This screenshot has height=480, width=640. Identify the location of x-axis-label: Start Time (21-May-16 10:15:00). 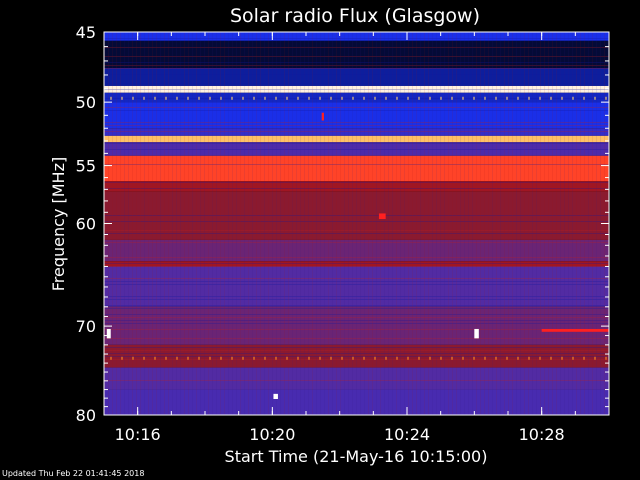
(356, 456).